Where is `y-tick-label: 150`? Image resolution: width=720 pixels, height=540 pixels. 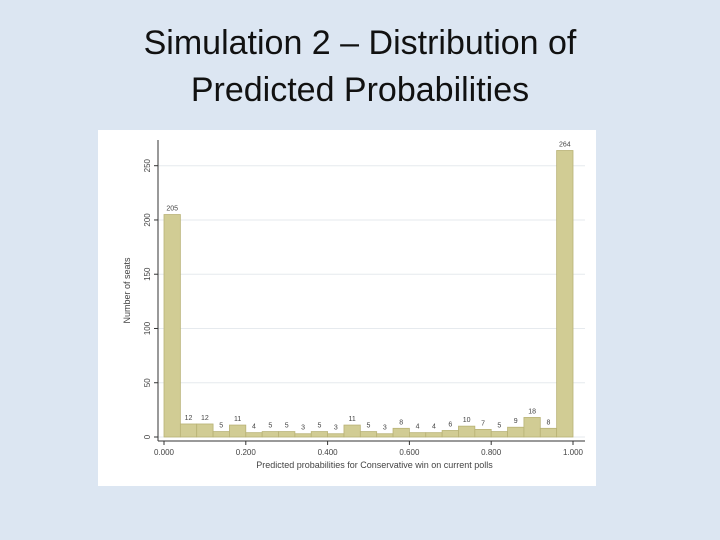
y-tick-label: 150 is located at coordinates (147, 274).